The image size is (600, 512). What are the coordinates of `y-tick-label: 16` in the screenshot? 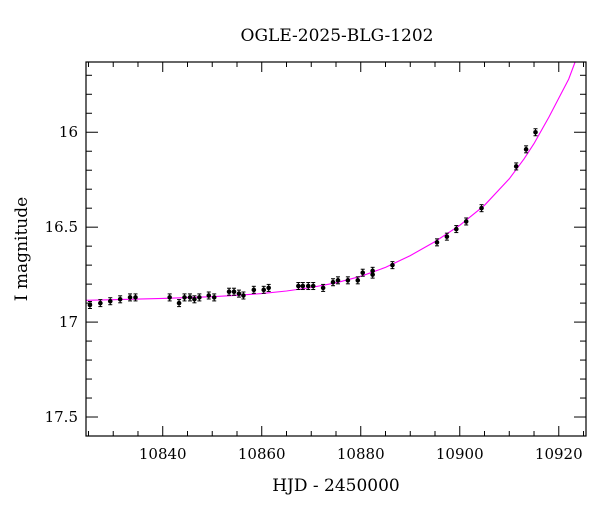 It's located at (68, 132).